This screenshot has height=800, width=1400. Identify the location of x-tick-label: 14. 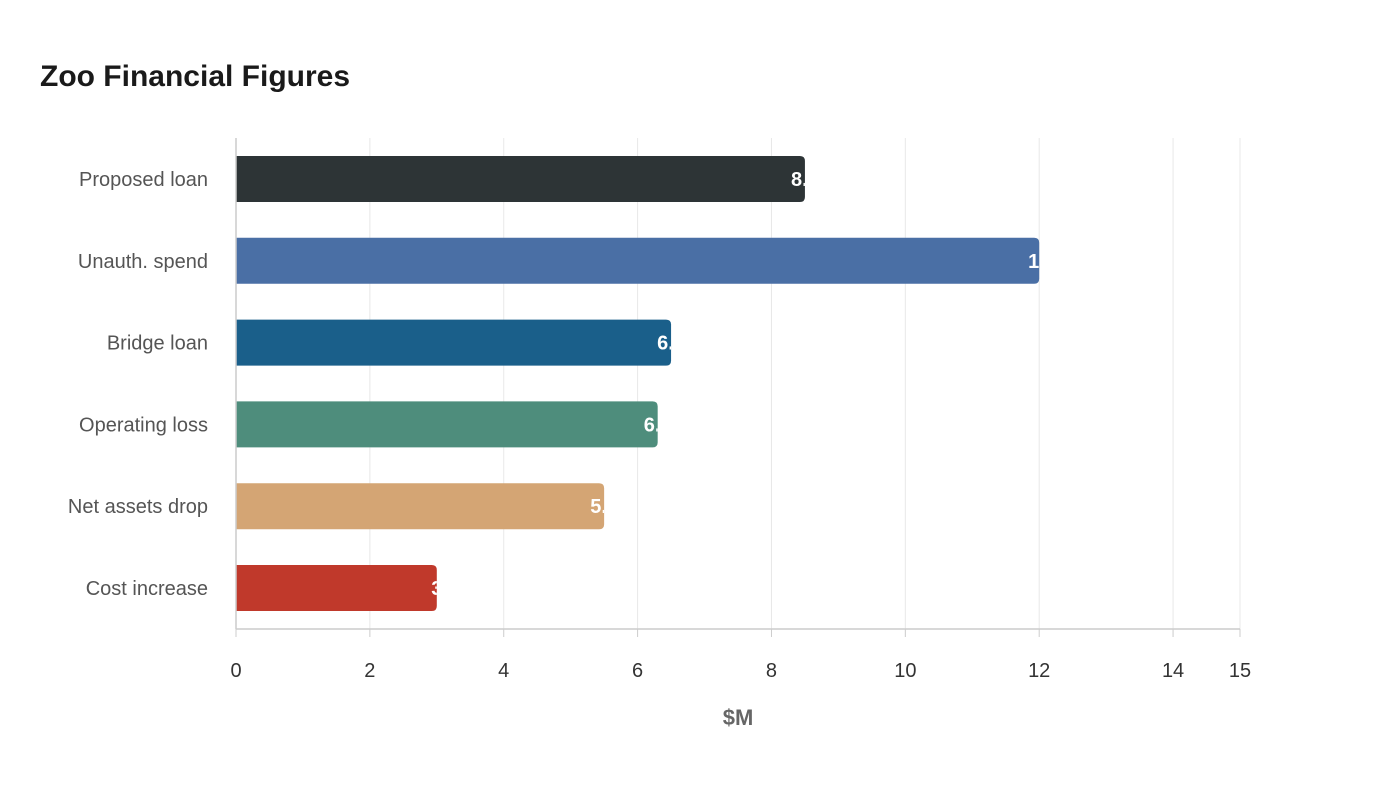
(1173, 671).